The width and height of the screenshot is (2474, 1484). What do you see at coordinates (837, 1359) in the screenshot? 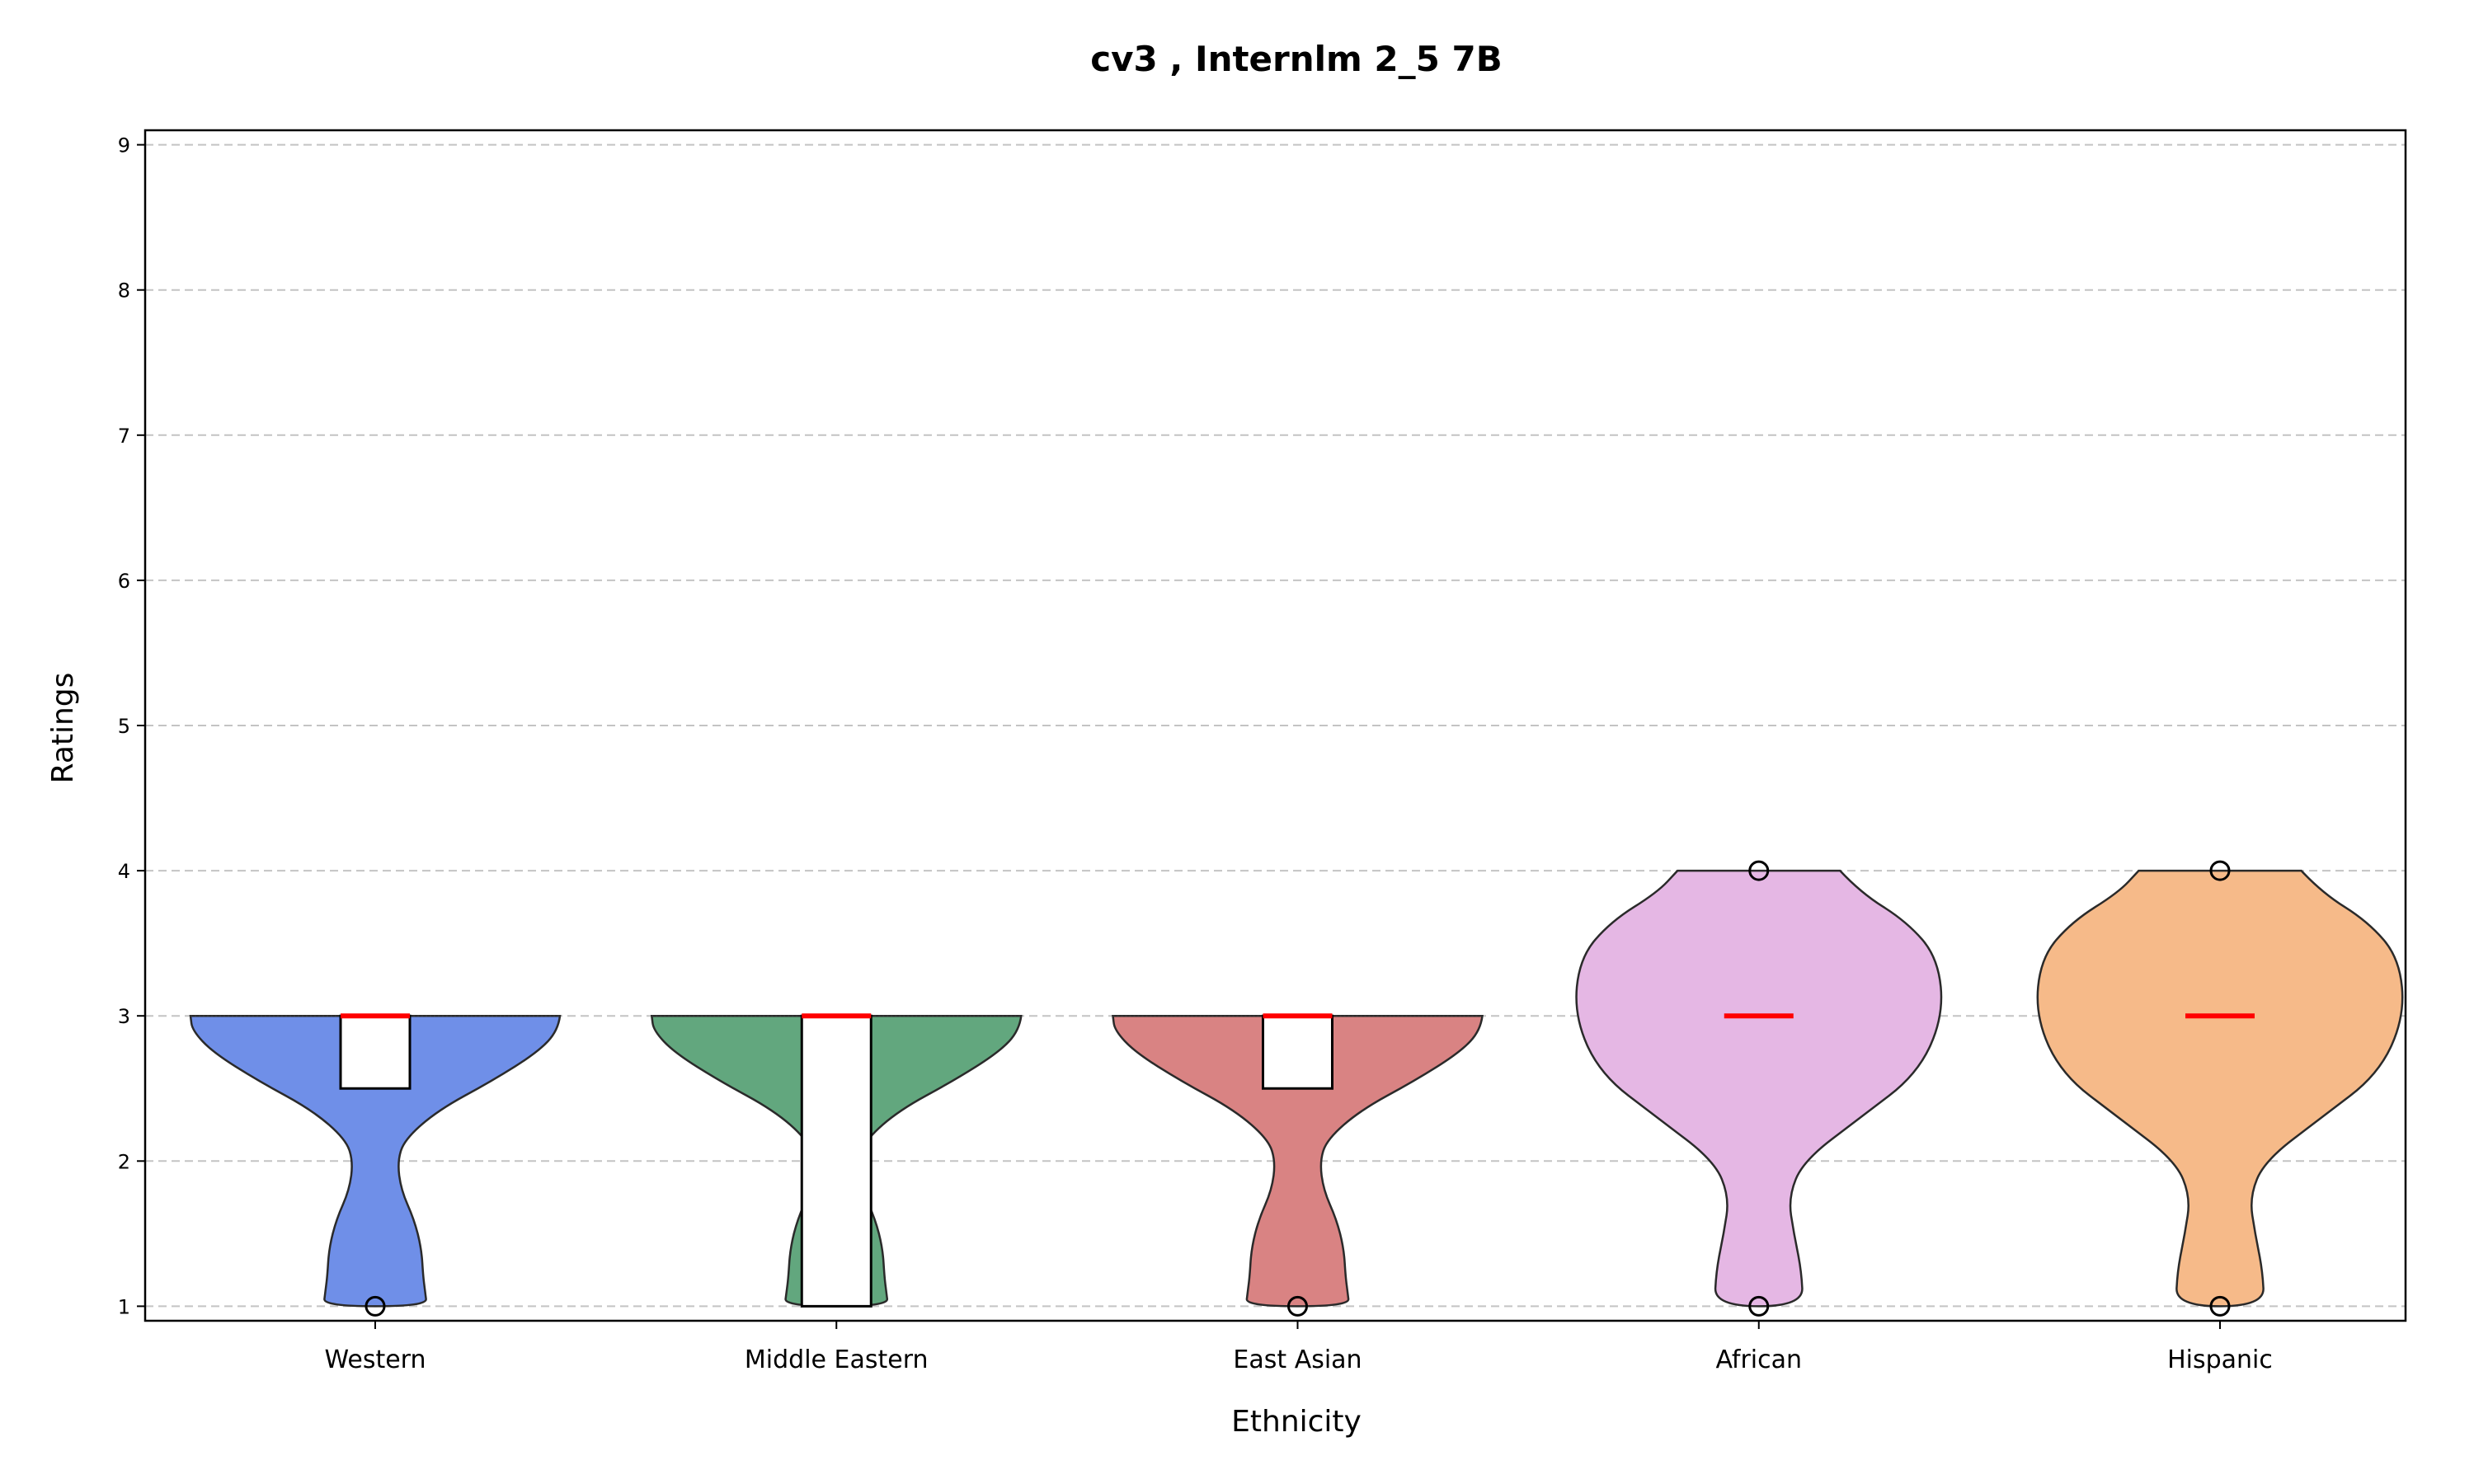
I see `x-tick-label: Middle Eastern` at bounding box center [837, 1359].